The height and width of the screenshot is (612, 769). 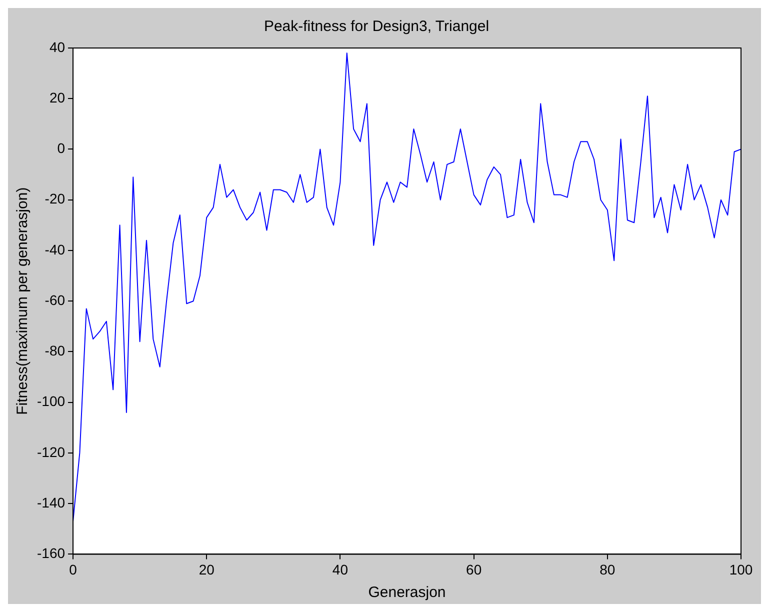 What do you see at coordinates (23, 301) in the screenshot?
I see `y-axis-title: Fitness(maximum per generasjon)` at bounding box center [23, 301].